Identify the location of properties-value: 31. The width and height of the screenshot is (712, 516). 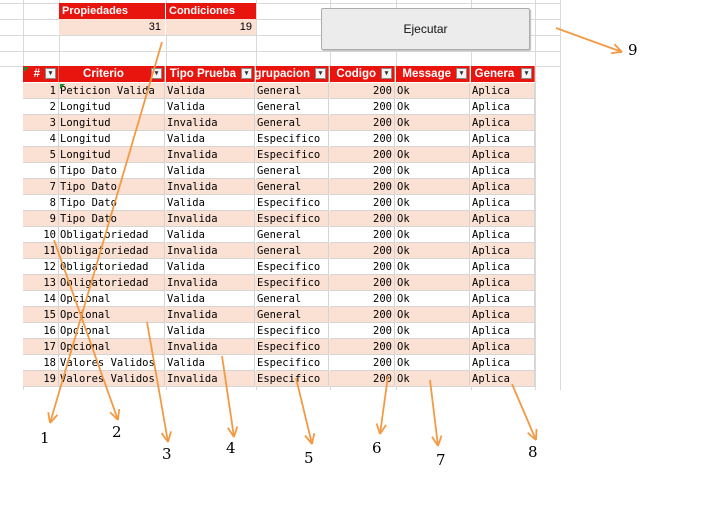
(112, 27).